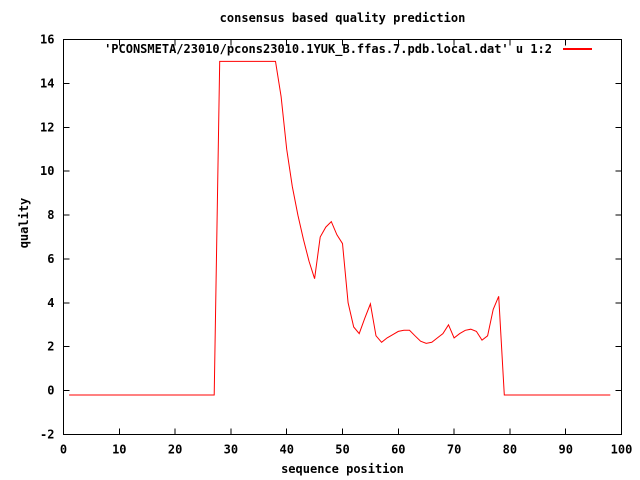  Describe the element at coordinates (342, 469) in the screenshot. I see `x-axis-label: sequence position` at that location.